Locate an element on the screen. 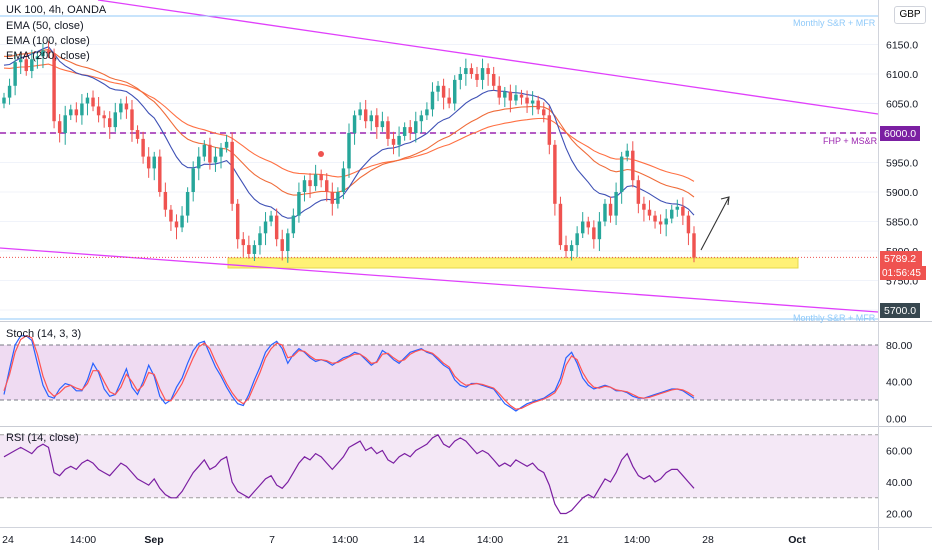 Image resolution: width=932 pixels, height=550 pixels. ema200-legend: EMA (200, close) is located at coordinates (48, 56).